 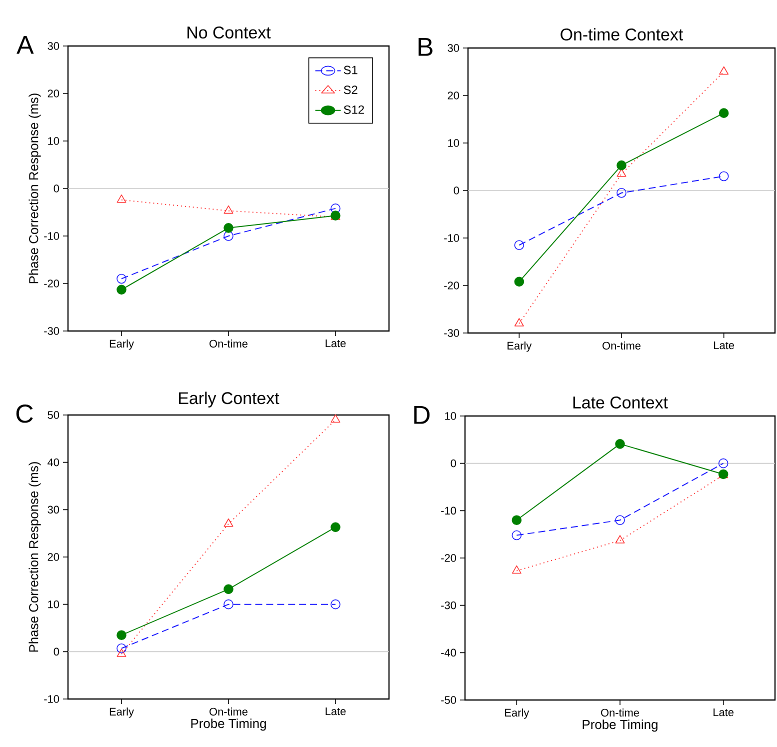 What do you see at coordinates (422, 415) in the screenshot?
I see `text: D` at bounding box center [422, 415].